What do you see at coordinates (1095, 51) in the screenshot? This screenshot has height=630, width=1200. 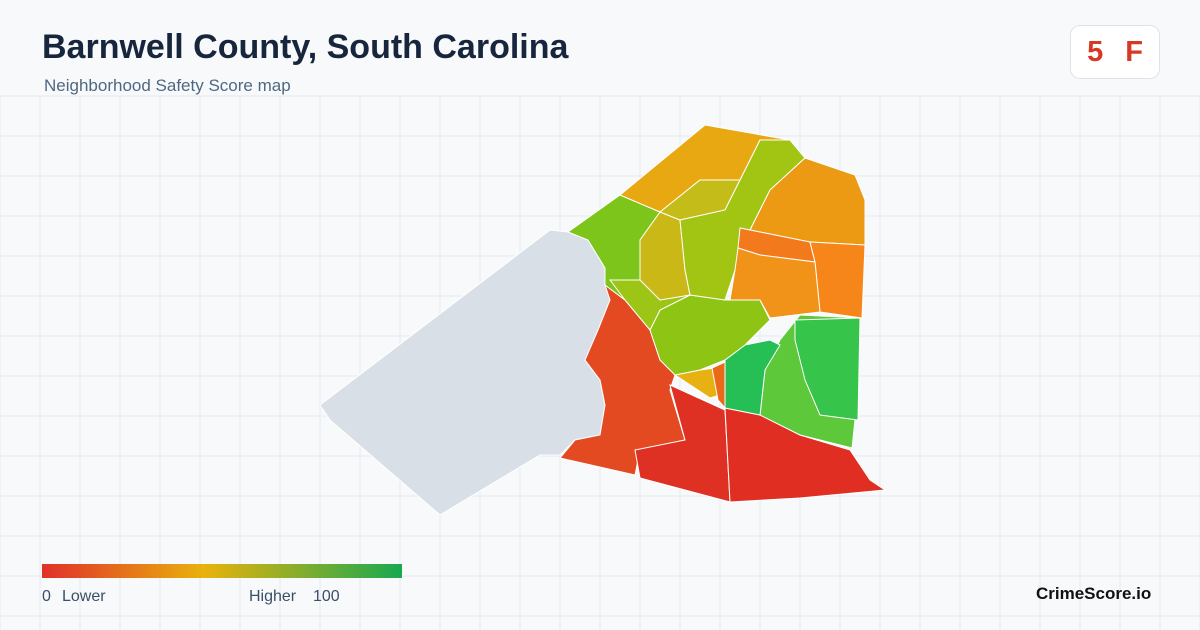 I see `score: 5` at bounding box center [1095, 51].